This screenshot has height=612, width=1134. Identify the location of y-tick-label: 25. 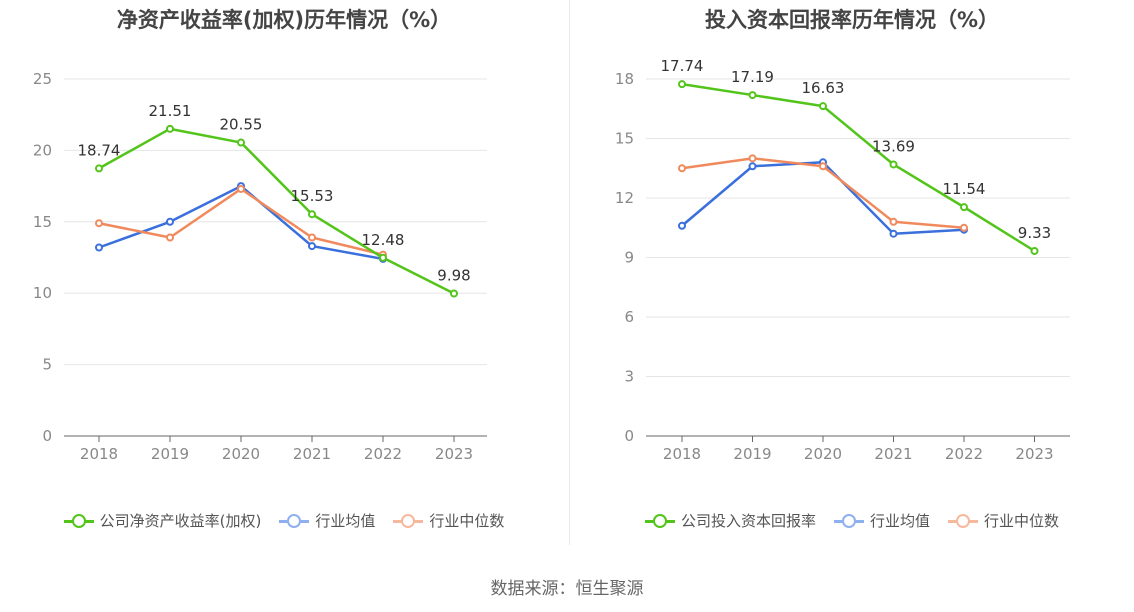
(42, 79).